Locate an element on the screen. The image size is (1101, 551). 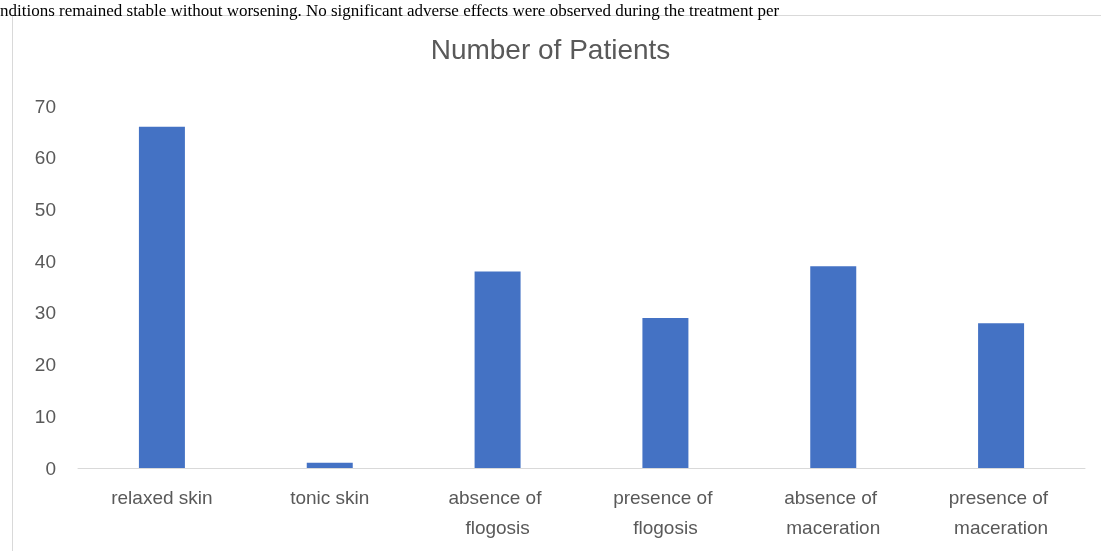
y-tick-label: 20 is located at coordinates (45, 365).